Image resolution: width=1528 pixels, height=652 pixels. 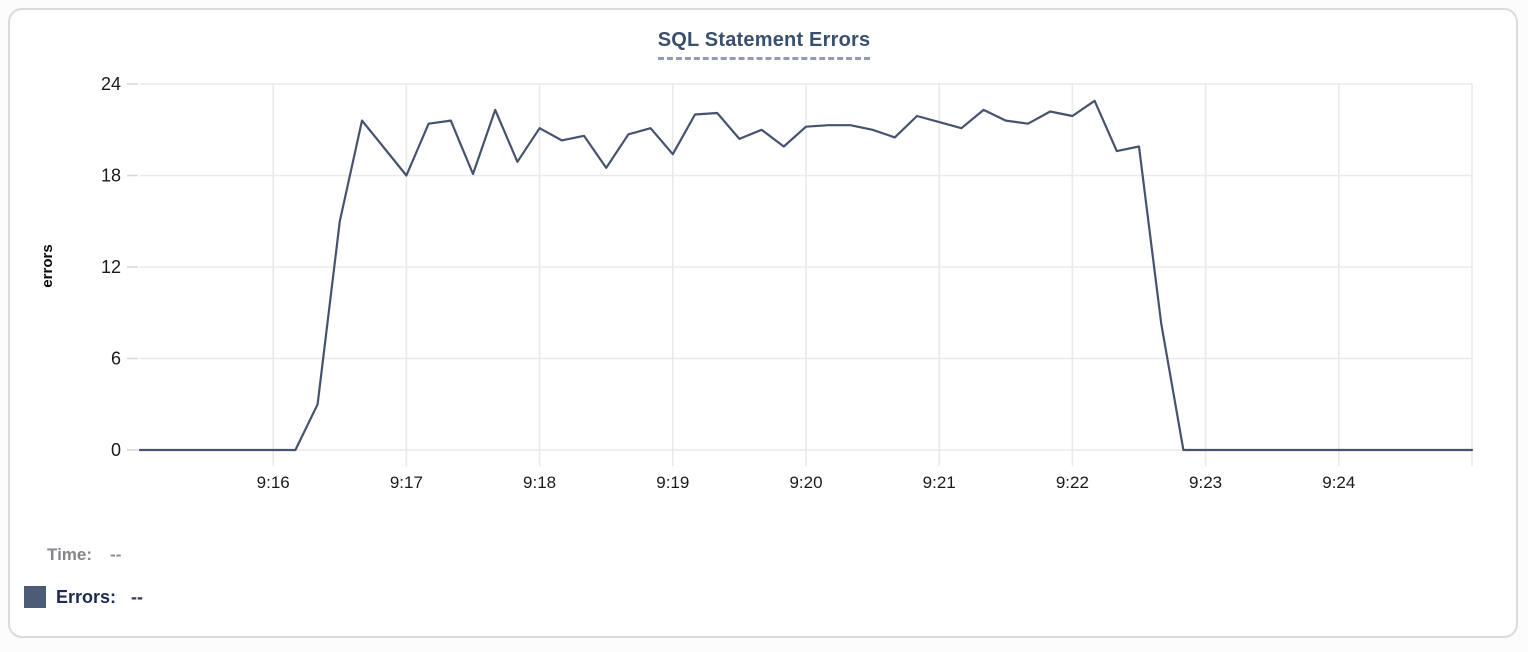 I want to click on x-tick-label: 9:20, so click(x=805, y=482).